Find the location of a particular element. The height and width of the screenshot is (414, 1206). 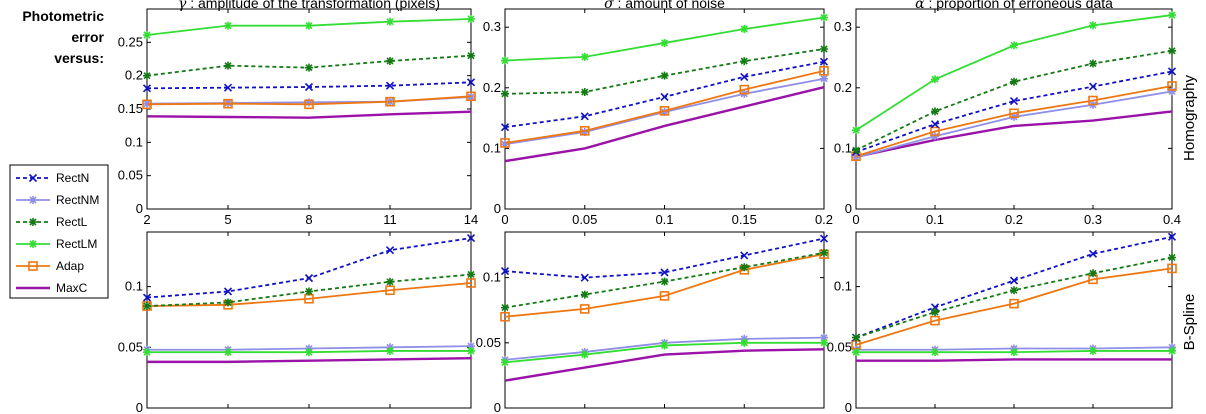

panel-title-symbol: γ is located at coordinates (182, 6).